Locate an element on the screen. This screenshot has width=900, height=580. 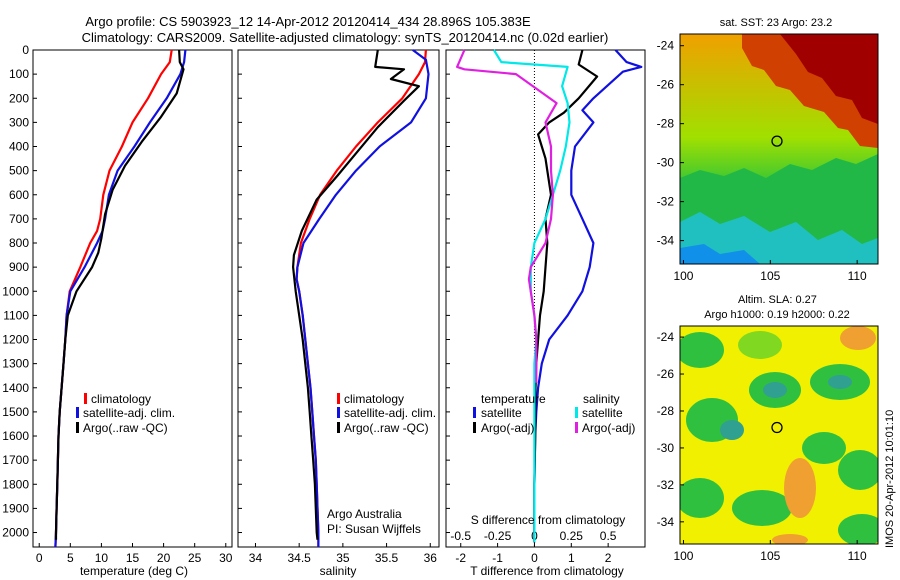
x-tick-label: 2 is located at coordinates (608, 558).